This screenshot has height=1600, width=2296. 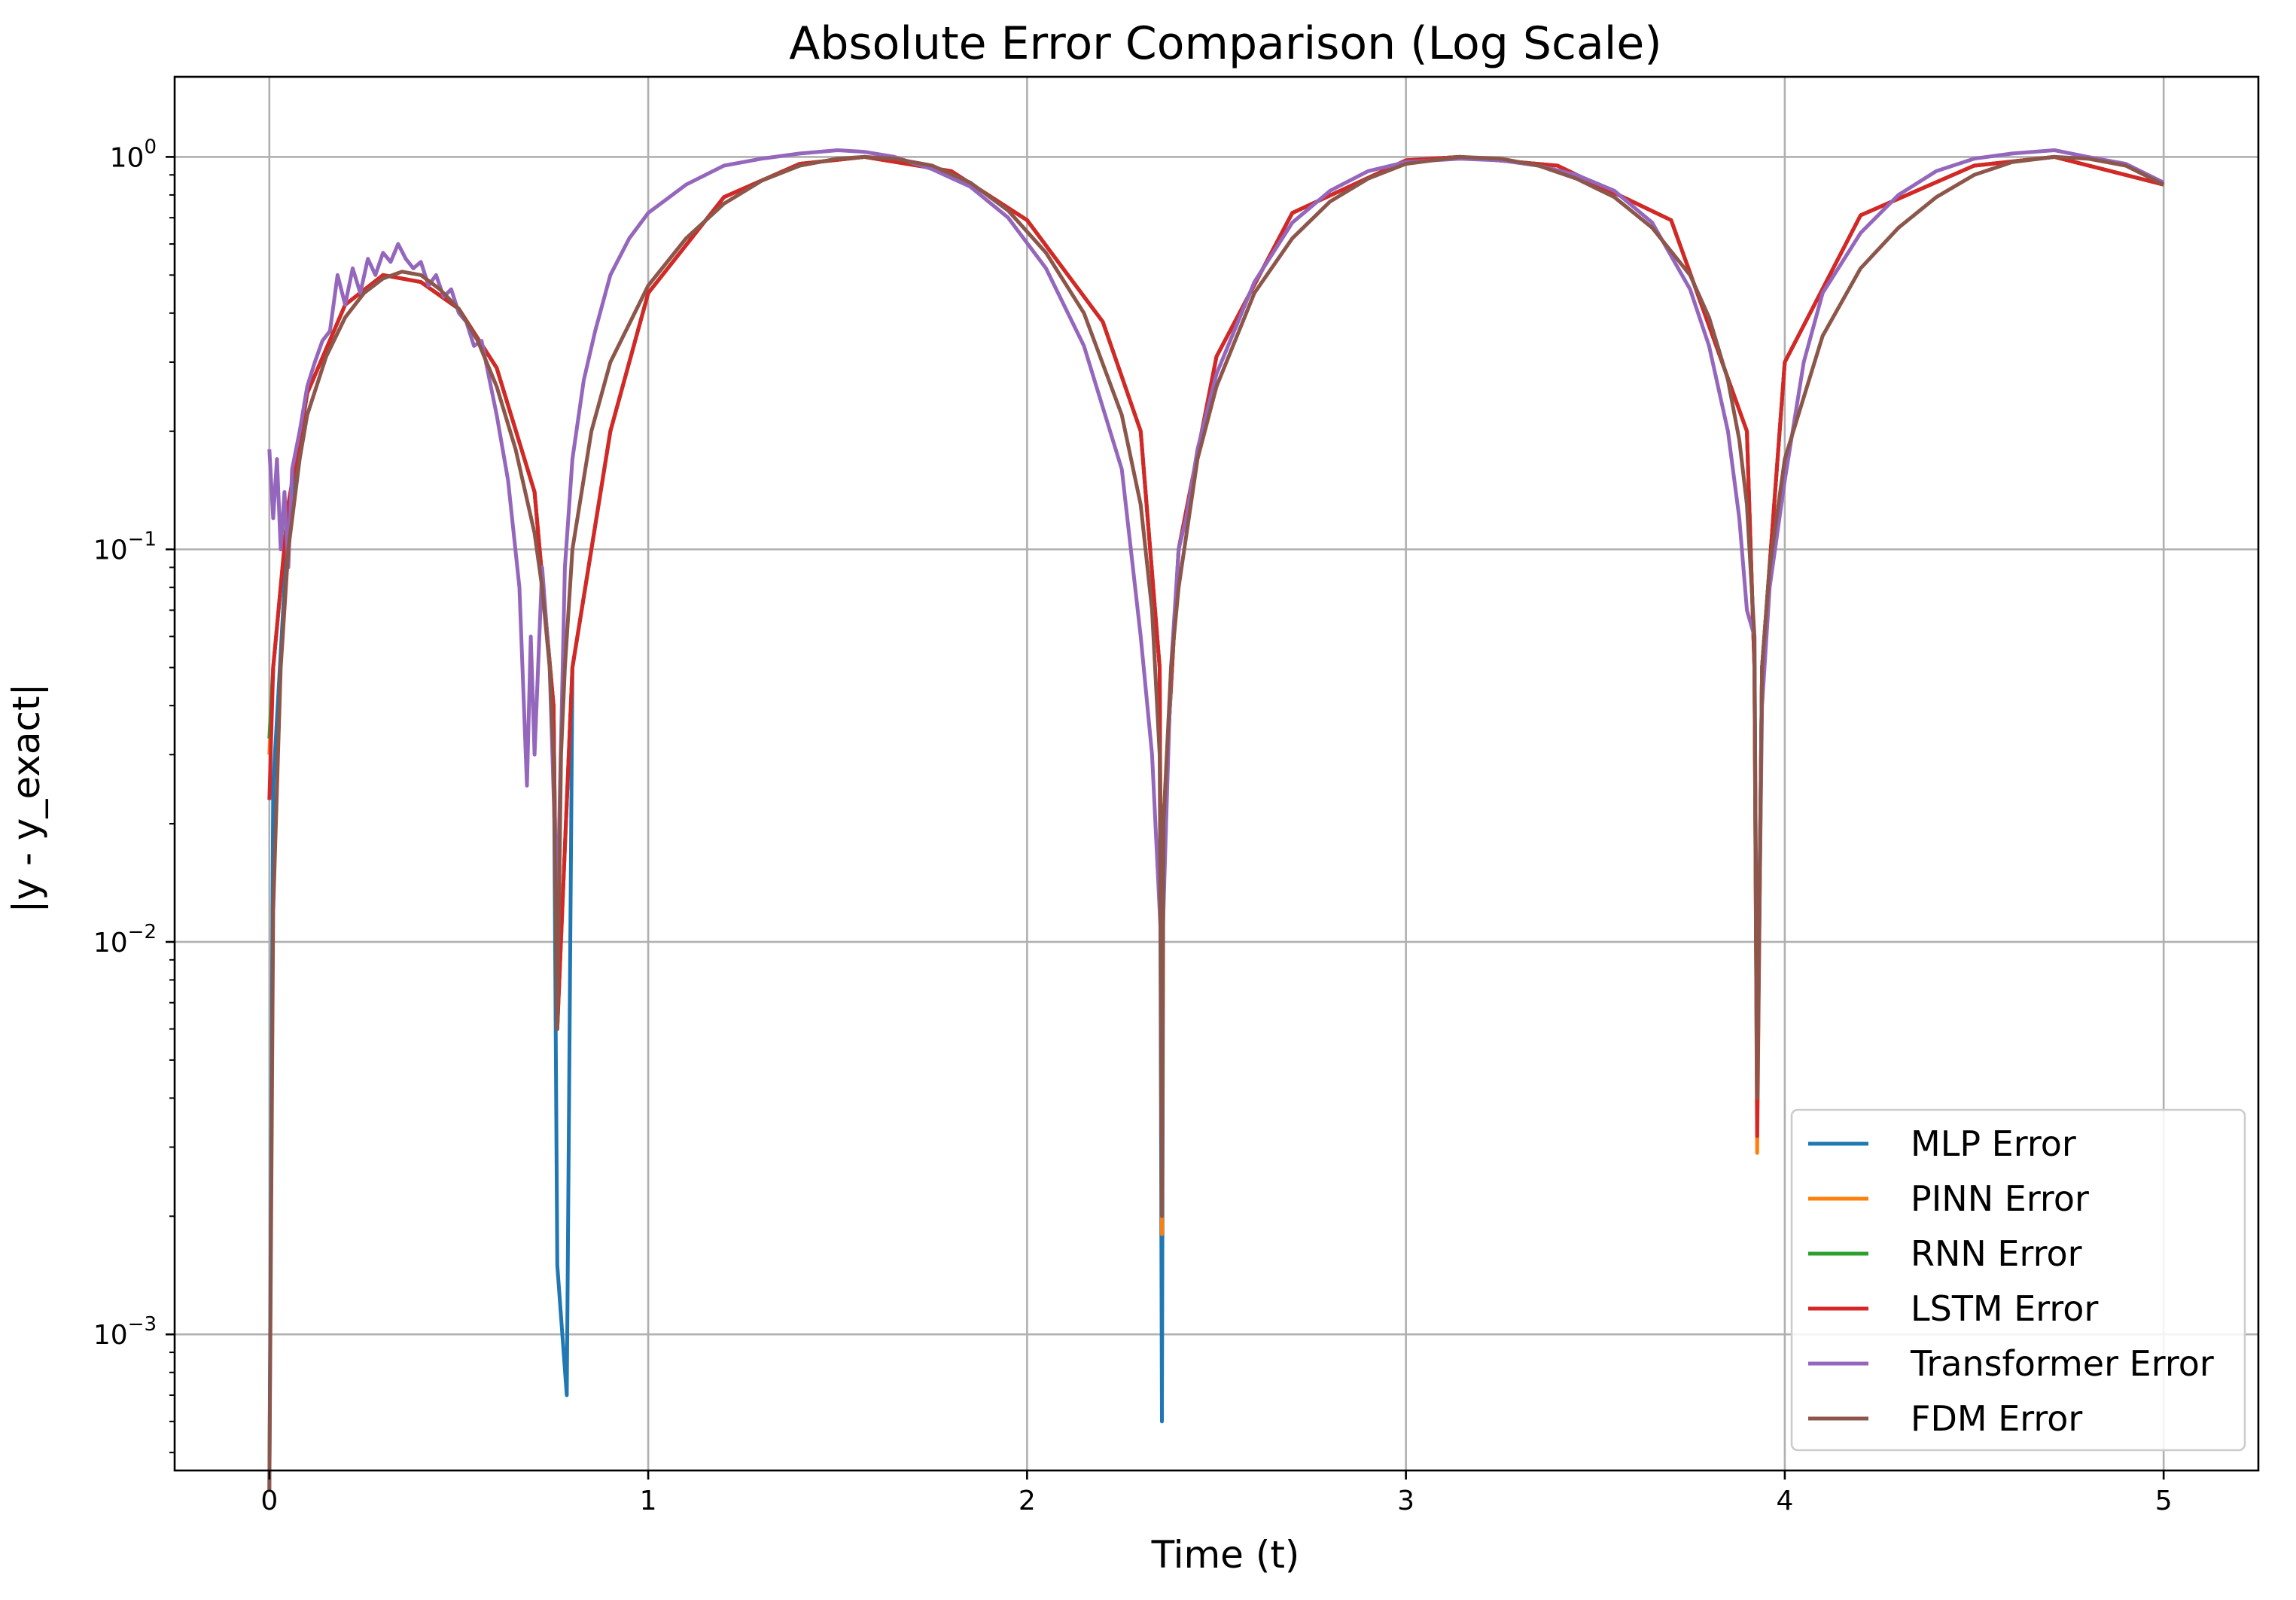 I want to click on legend-label-transformer-error: Transformer Error, so click(x=2062, y=1363).